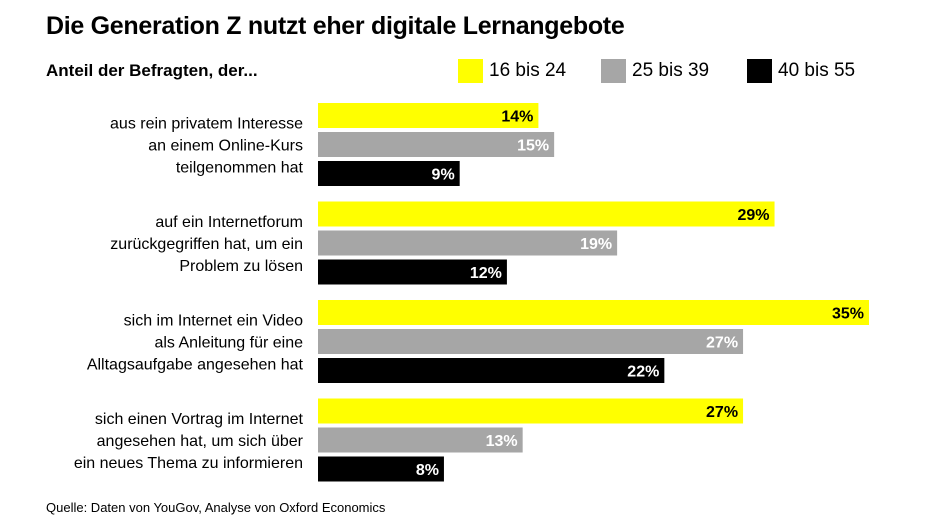 The height and width of the screenshot is (530, 930). Describe the element at coordinates (241, 266) in the screenshot. I see `category-label-line: Problem zu lösen` at that location.